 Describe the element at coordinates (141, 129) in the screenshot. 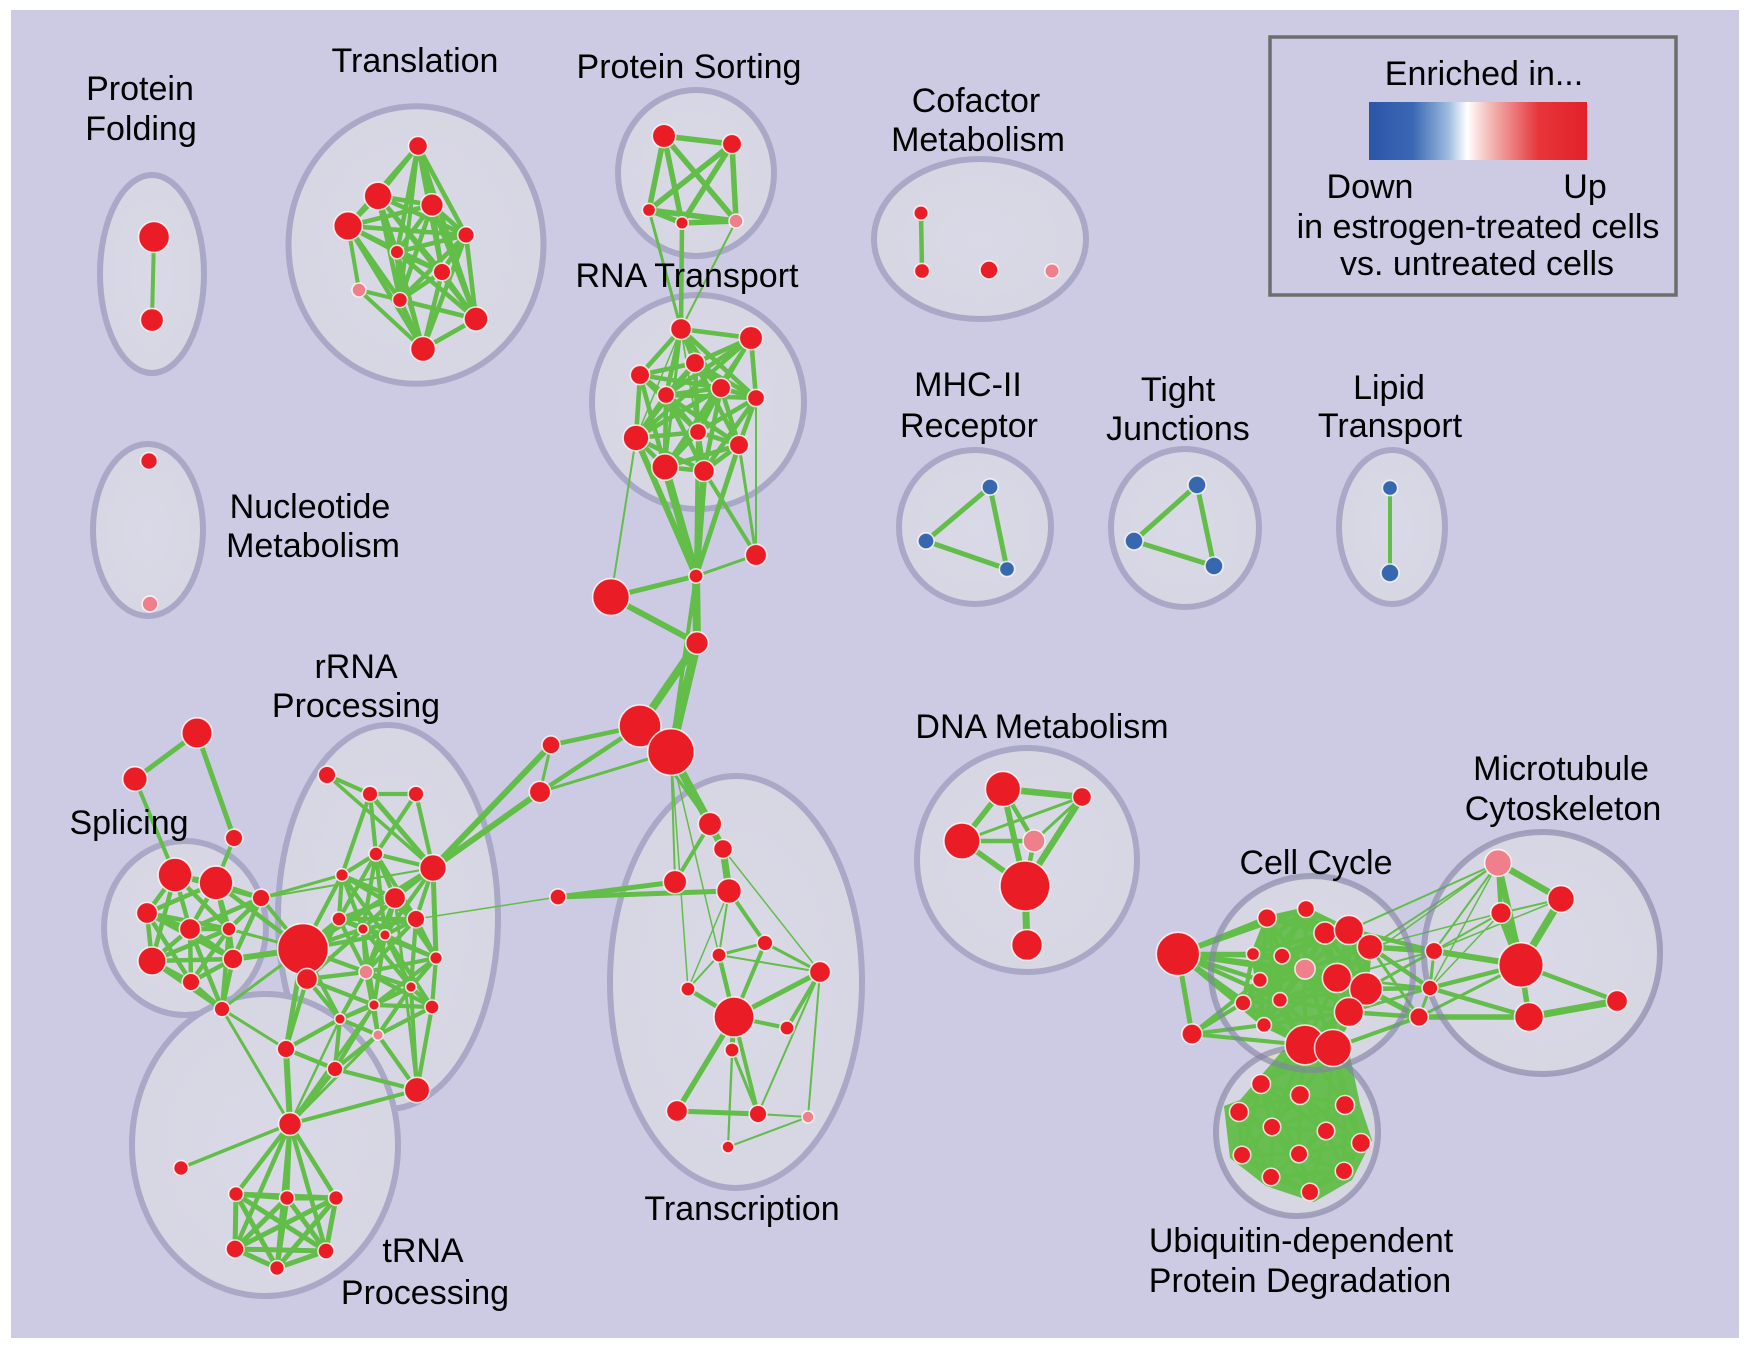

I see `svg-text: Folding` at that location.